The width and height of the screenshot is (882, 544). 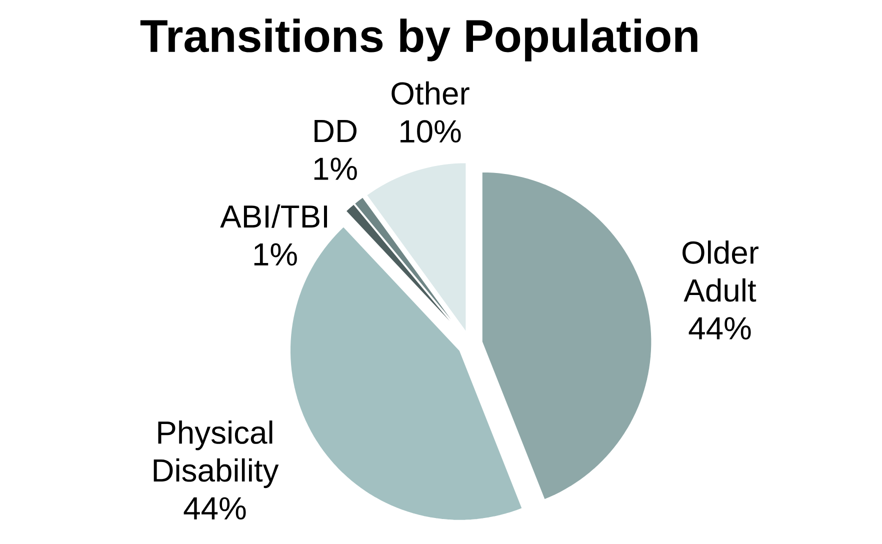 What do you see at coordinates (419, 40) in the screenshot?
I see `chart-title: Transitions by Population` at bounding box center [419, 40].